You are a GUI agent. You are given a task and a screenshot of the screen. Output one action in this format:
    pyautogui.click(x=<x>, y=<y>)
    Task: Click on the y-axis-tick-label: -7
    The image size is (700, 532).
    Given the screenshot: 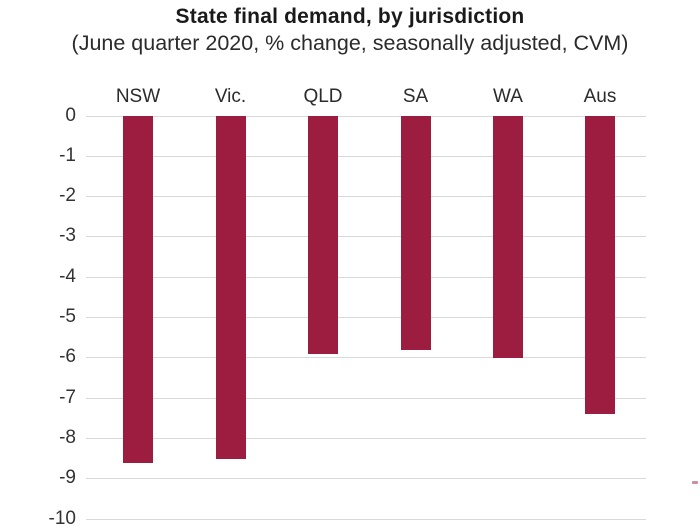 What is the action you would take?
    pyautogui.click(x=67, y=397)
    